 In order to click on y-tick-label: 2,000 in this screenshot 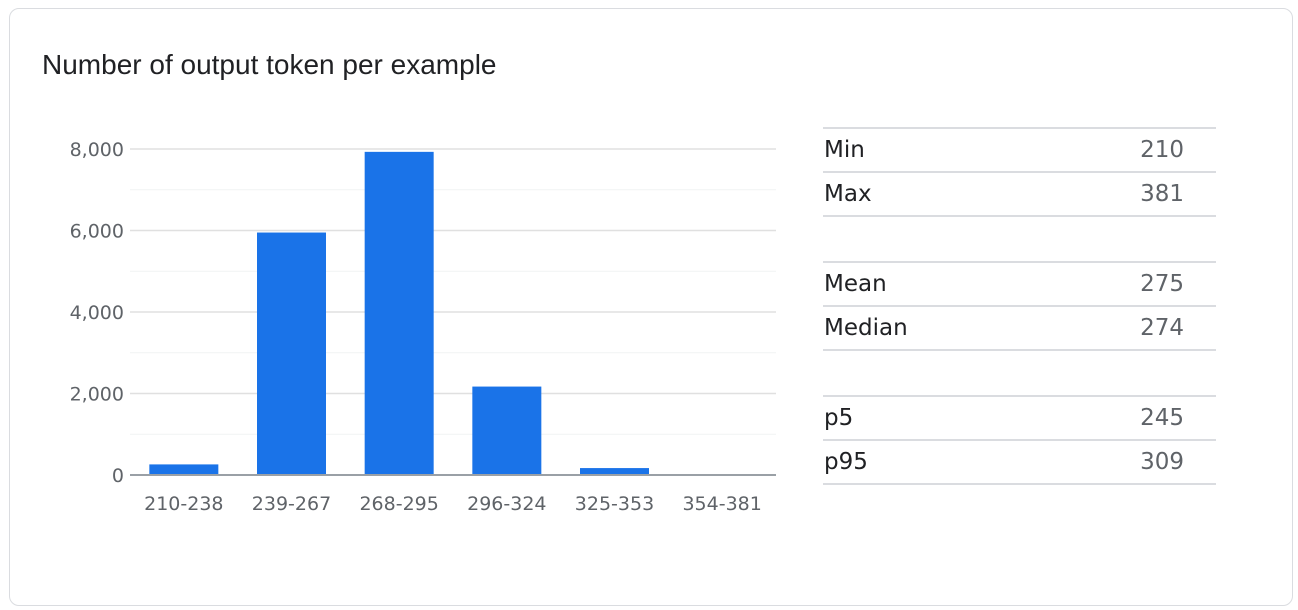, I will do `click(97, 395)`.